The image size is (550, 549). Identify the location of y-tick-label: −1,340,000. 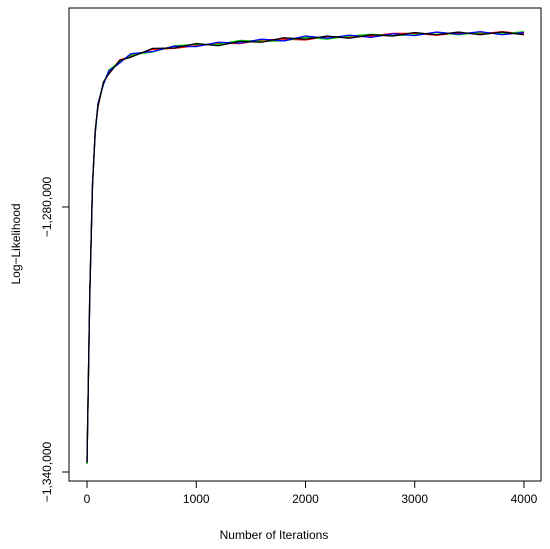
(47, 471).